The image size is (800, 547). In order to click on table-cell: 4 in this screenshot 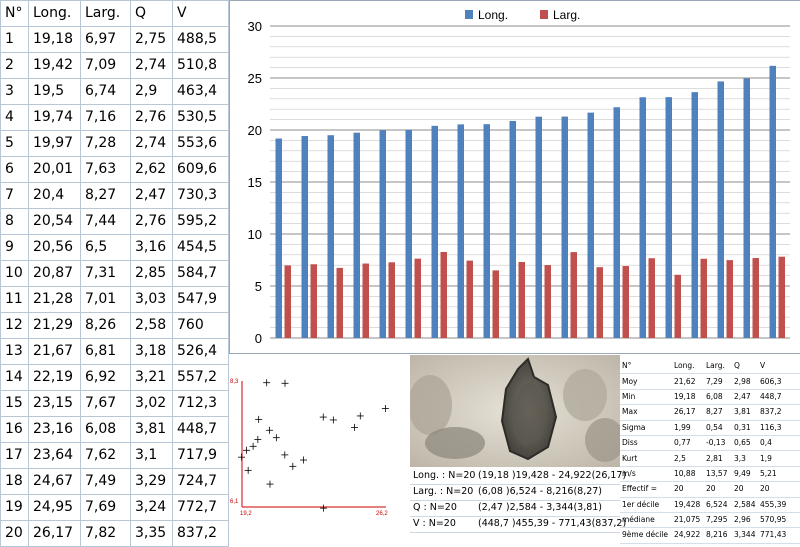, I will do `click(14, 117)`.